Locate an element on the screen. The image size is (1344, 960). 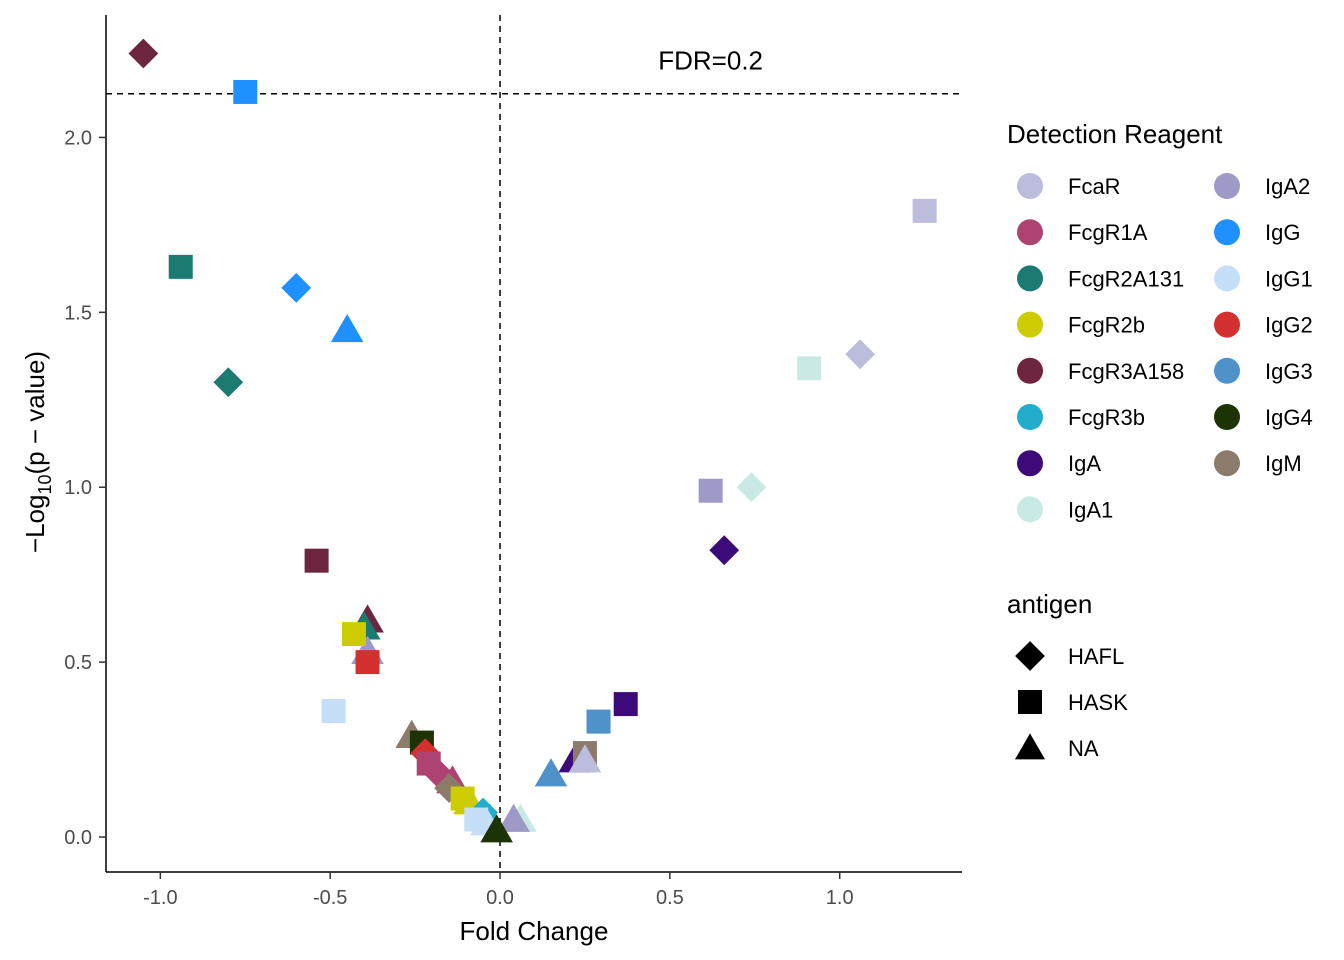
y-axis-title-subscript: 10 is located at coordinates (45, 484).